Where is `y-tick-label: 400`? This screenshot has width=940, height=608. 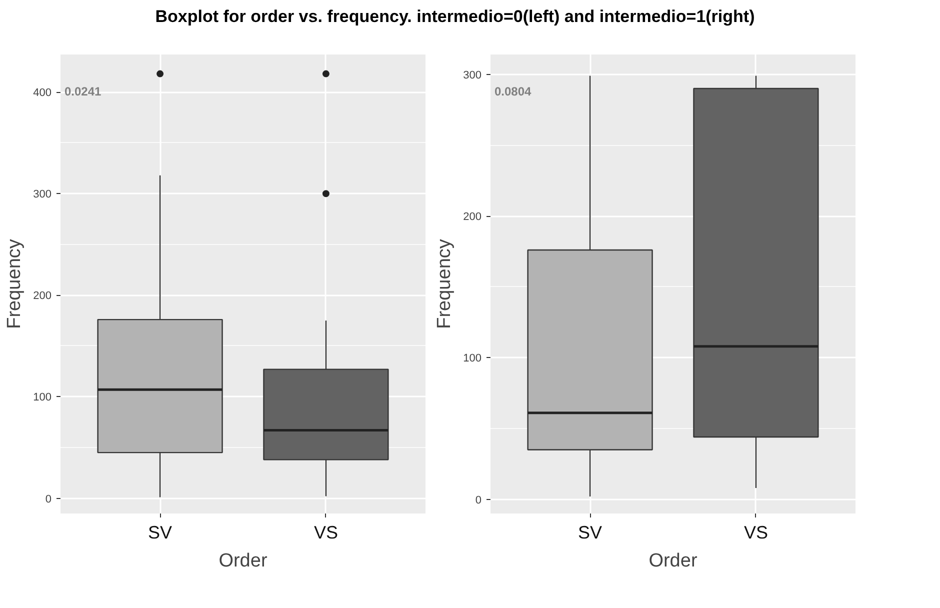
y-tick-label: 400 is located at coordinates (42, 93).